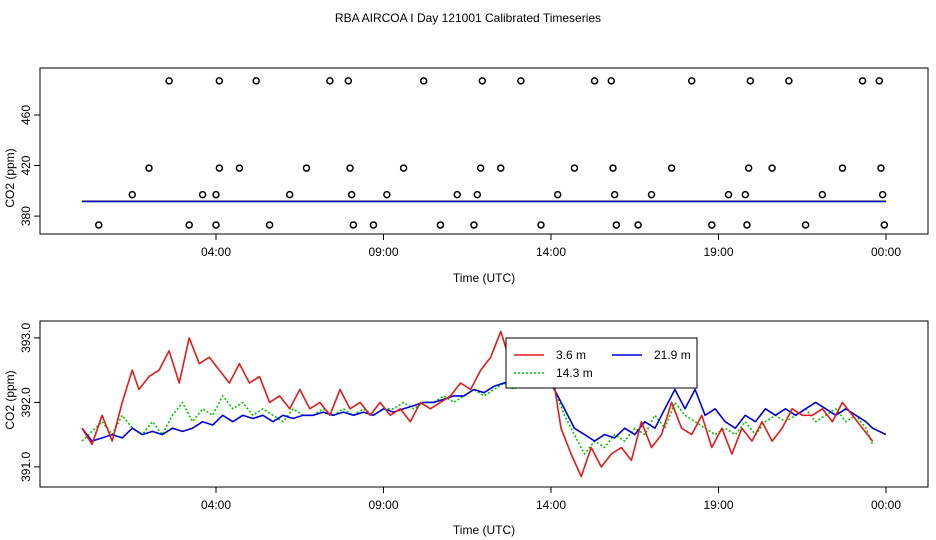  I want to click on y-axis: 391.0 392.0 393.0, so click(29, 402).